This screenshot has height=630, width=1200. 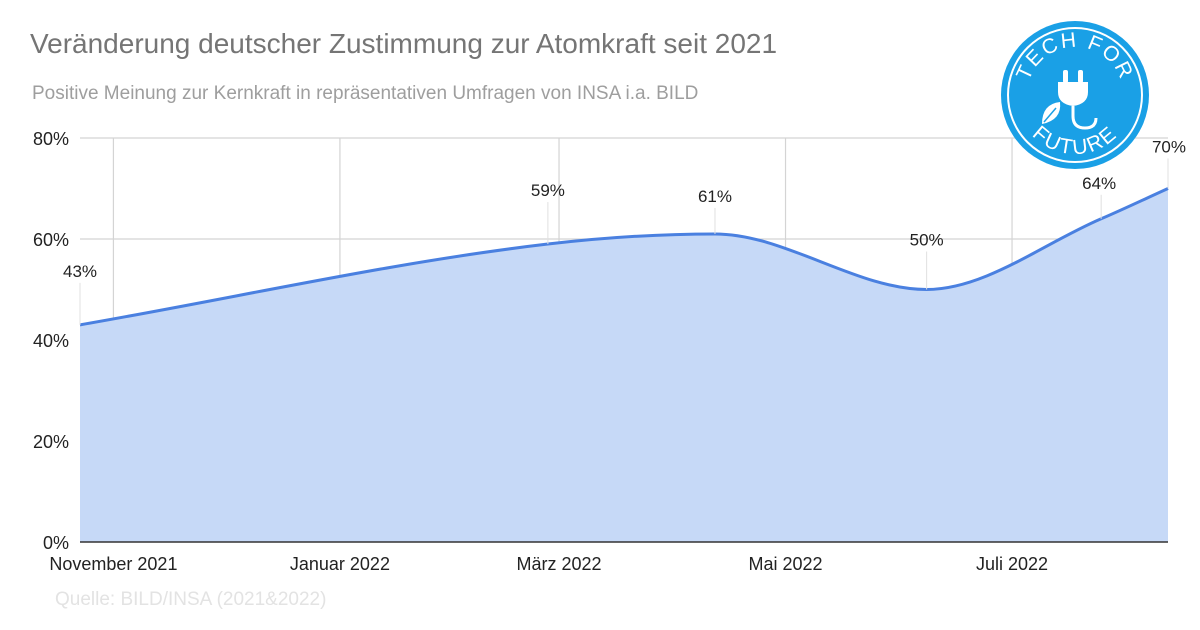 What do you see at coordinates (56, 543) in the screenshot?
I see `y-tick-label: 0%` at bounding box center [56, 543].